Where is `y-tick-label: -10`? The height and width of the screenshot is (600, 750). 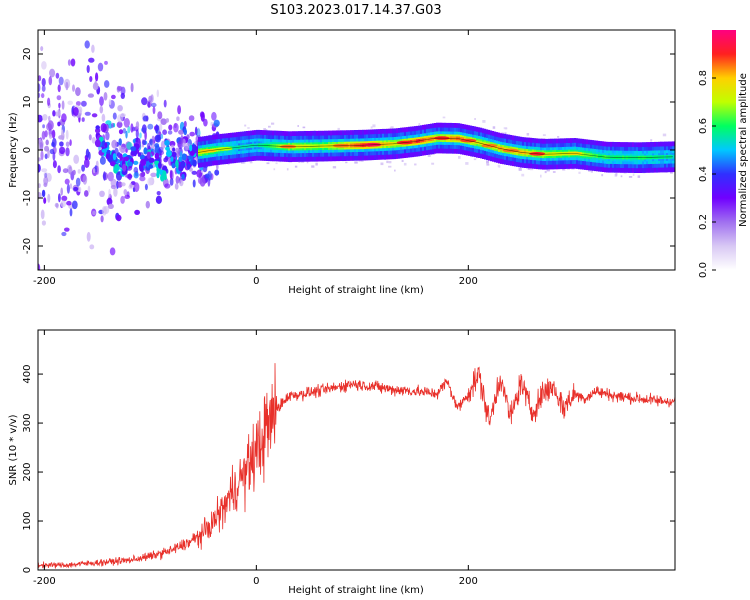 y-tick-label: -10 is located at coordinates (27, 198).